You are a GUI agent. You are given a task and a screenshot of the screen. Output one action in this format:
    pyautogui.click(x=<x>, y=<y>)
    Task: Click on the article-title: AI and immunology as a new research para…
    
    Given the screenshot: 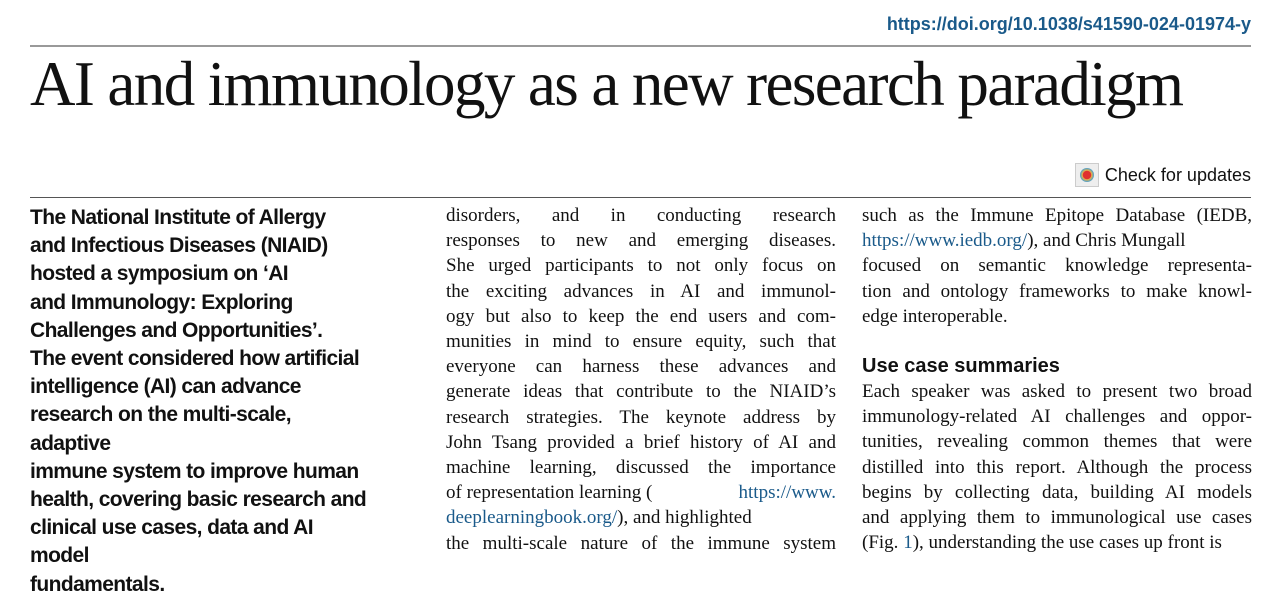 What is the action you would take?
    pyautogui.click(x=607, y=84)
    